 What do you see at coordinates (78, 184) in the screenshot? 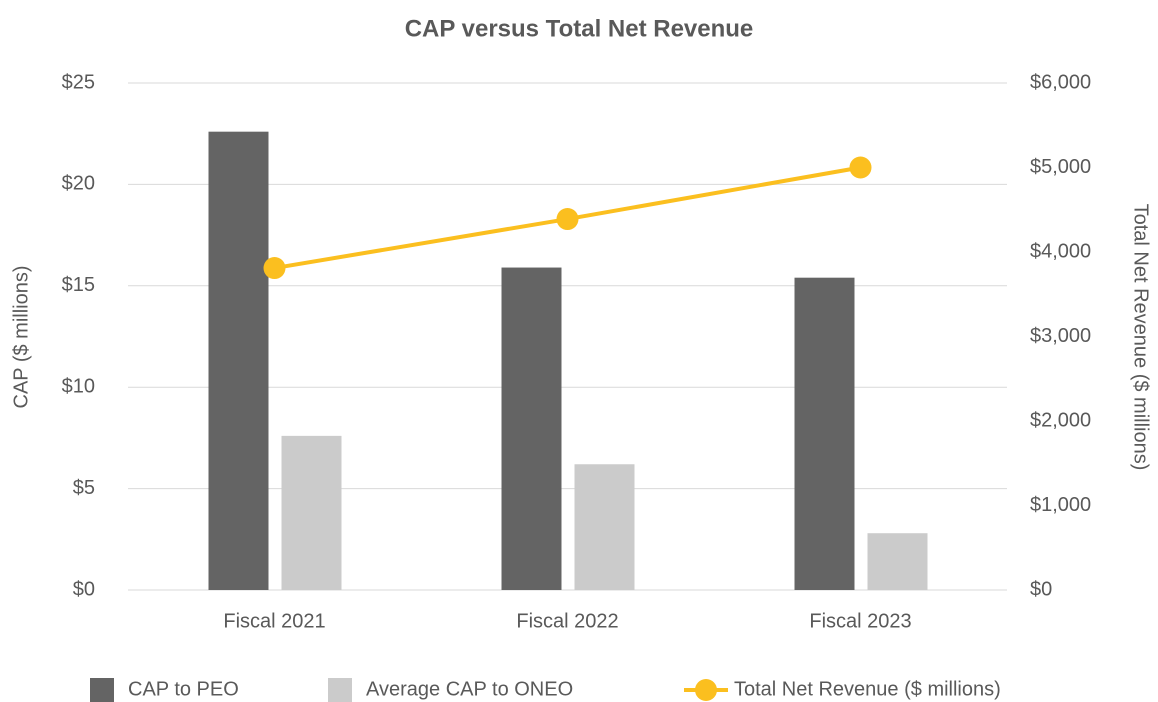
I see `y-tick-label: $20` at bounding box center [78, 184].